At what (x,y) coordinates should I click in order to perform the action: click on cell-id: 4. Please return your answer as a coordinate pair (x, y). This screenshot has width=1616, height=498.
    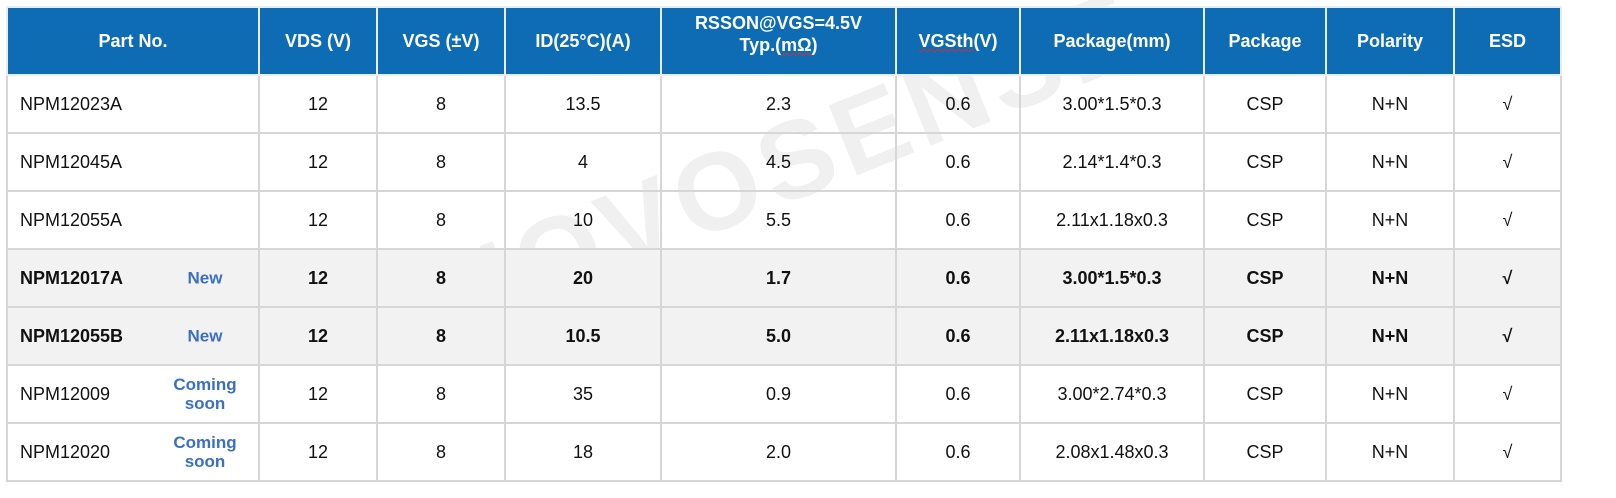
    Looking at the image, I should click on (583, 162).